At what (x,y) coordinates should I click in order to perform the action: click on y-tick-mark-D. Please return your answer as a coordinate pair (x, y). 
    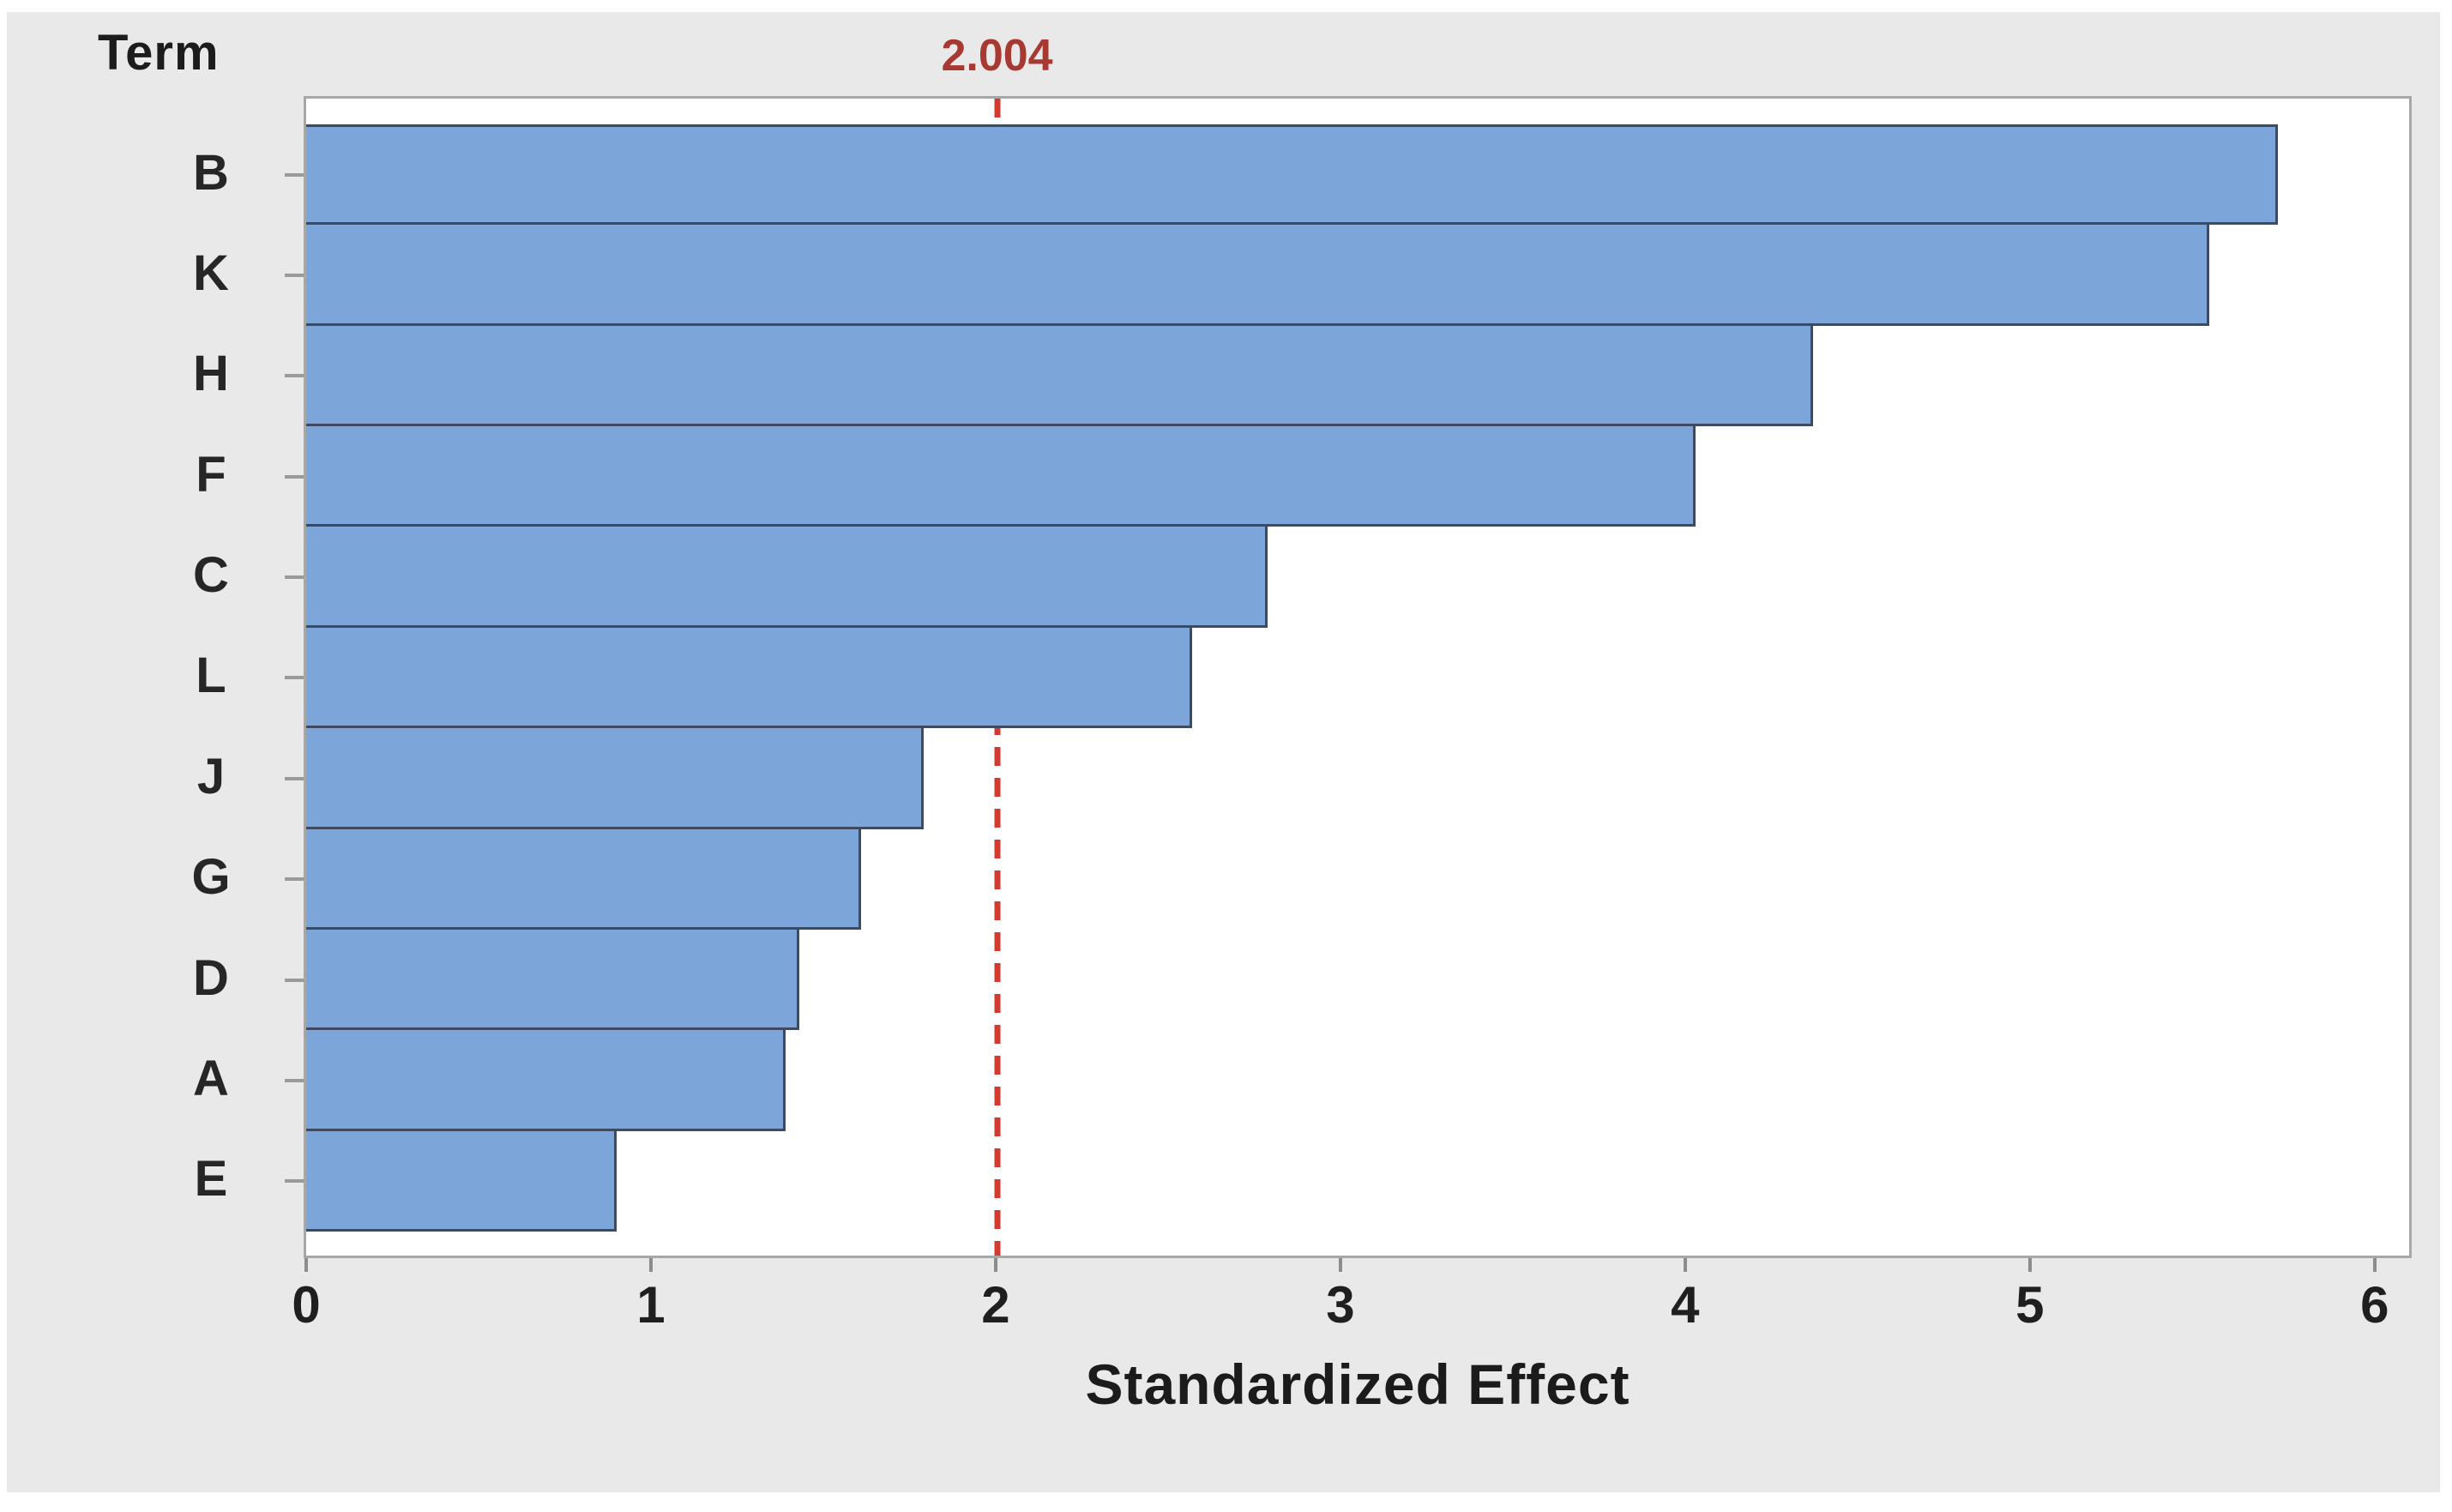
    Looking at the image, I should click on (236, 980).